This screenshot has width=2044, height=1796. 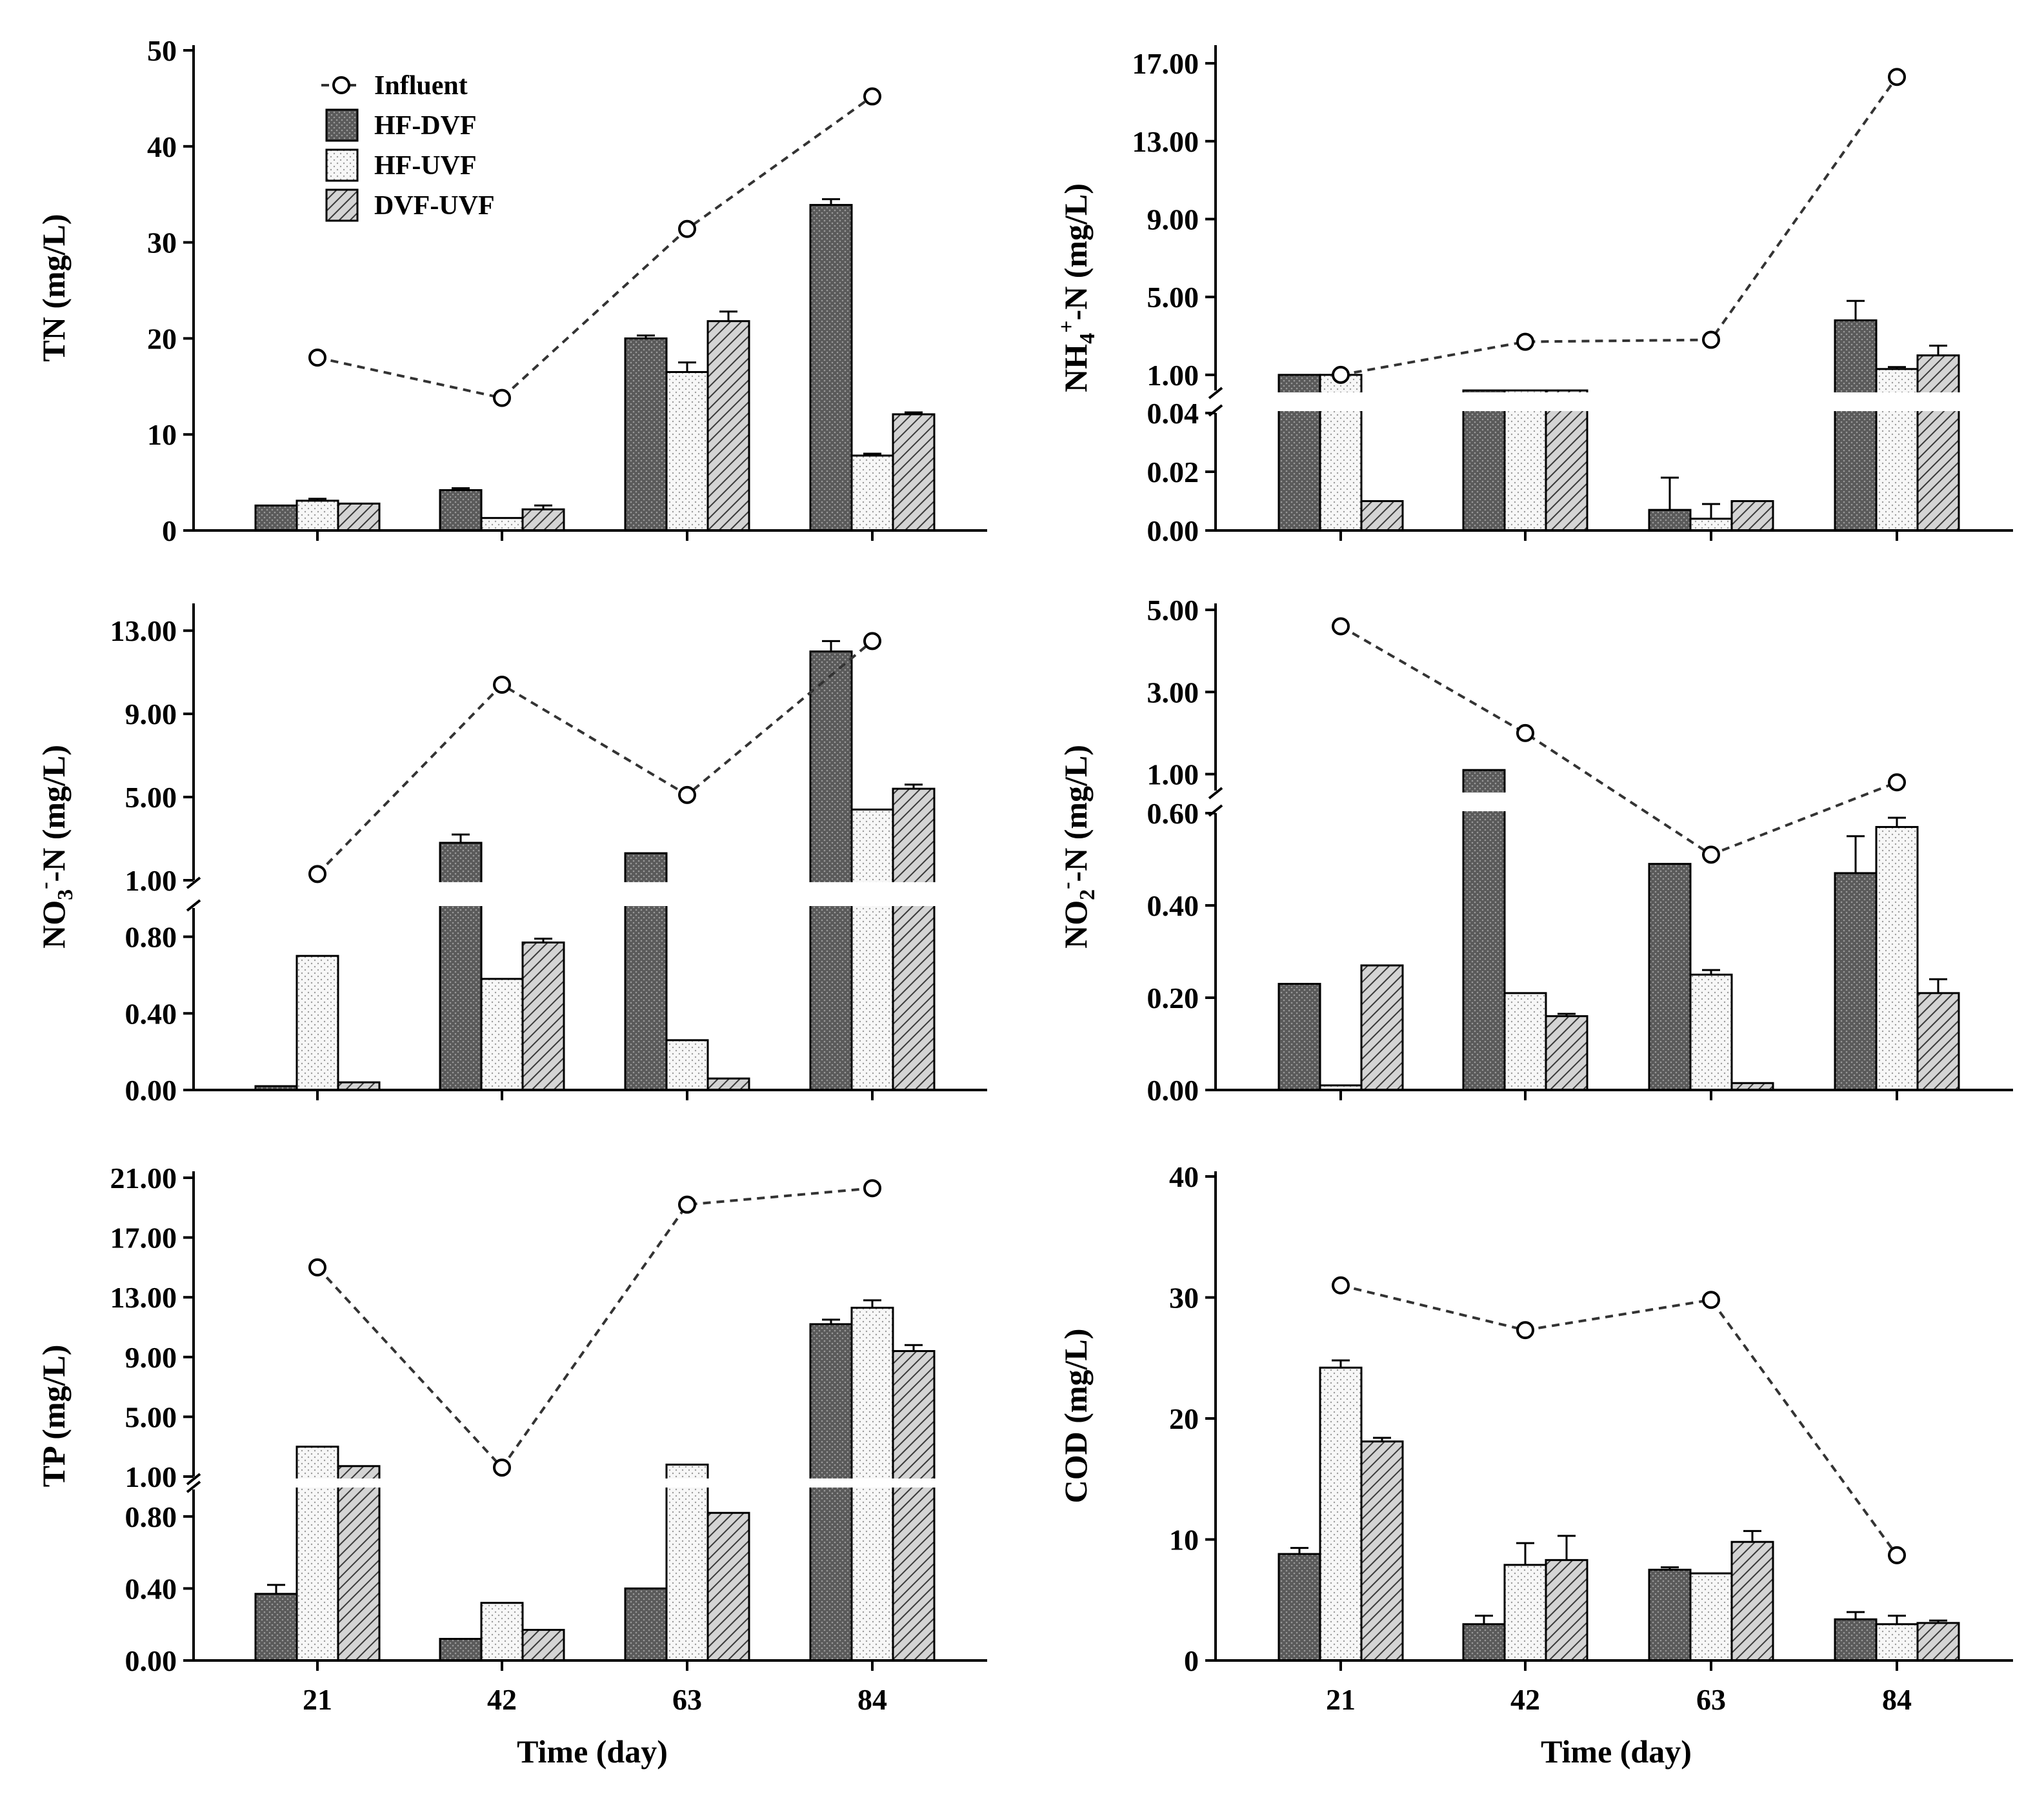 What do you see at coordinates (169, 530) in the screenshot?
I see `y-tick-label: 0` at bounding box center [169, 530].